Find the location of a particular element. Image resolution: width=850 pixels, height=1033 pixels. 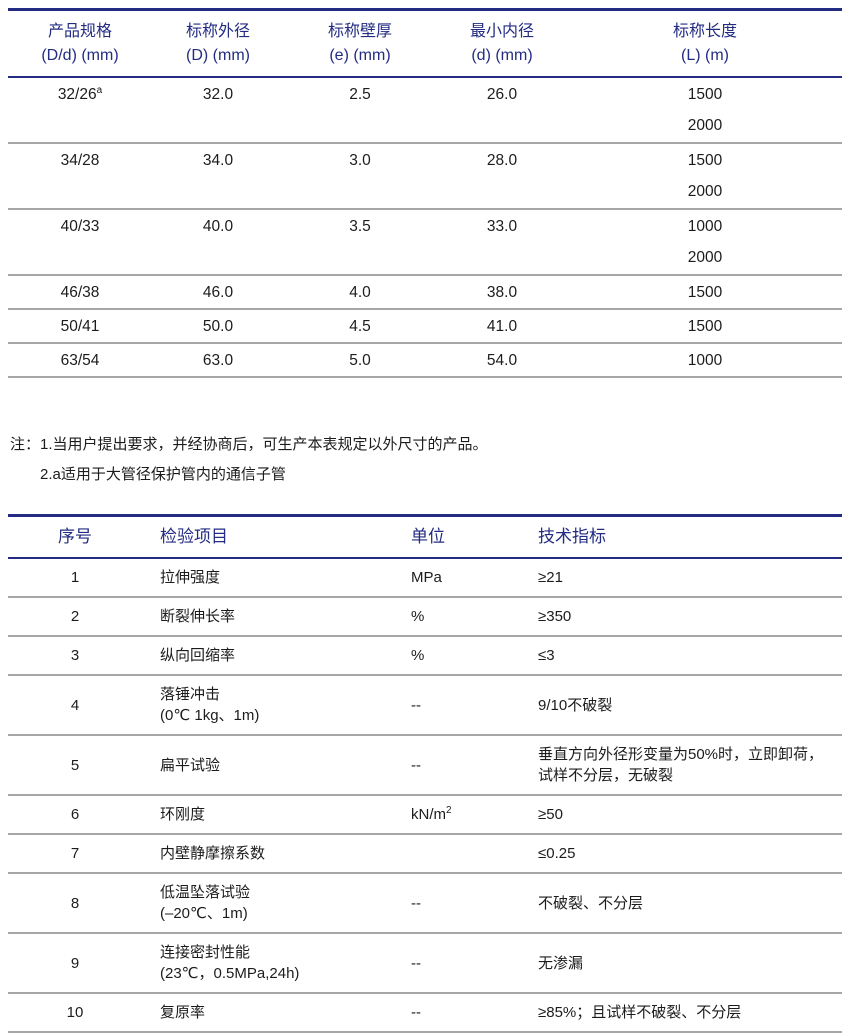

cell-spec: 46/38 is located at coordinates (80, 292).